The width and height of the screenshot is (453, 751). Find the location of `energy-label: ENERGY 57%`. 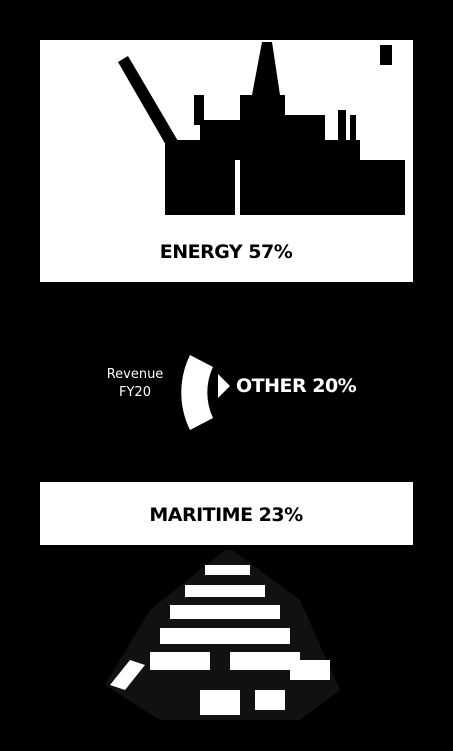

energy-label: ENERGY 57% is located at coordinates (226, 252).